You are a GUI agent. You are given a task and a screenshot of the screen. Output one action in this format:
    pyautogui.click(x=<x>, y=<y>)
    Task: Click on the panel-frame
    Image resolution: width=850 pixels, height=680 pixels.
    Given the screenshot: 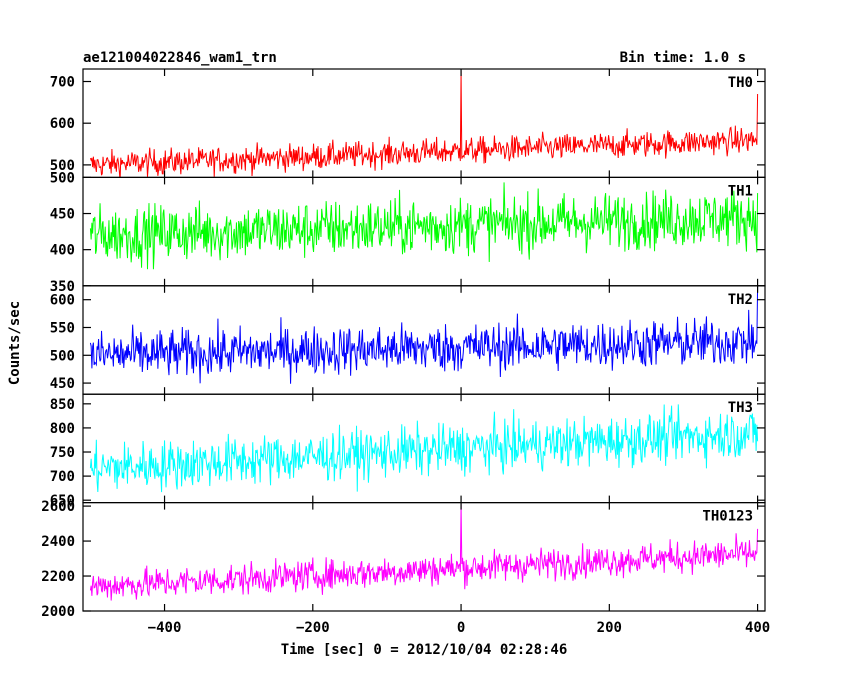 What is the action you would take?
    pyautogui.click(x=424, y=557)
    